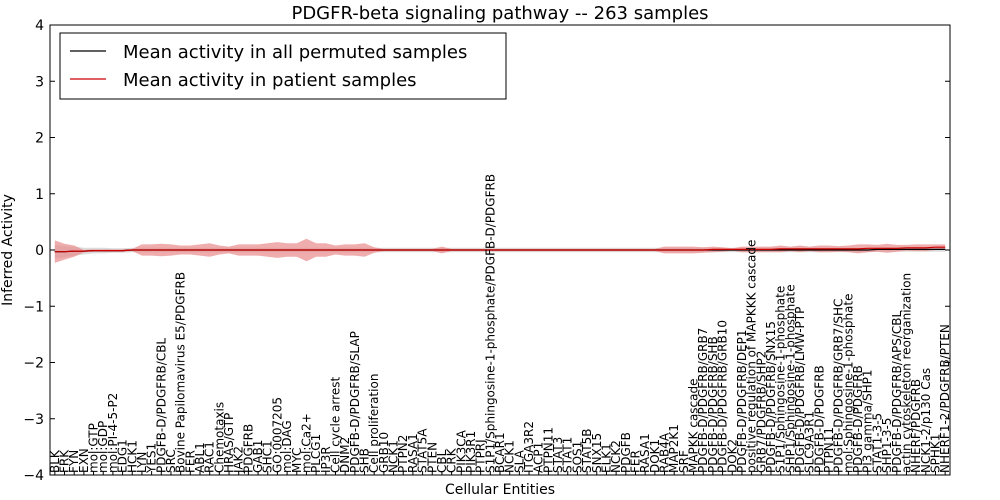 Image resolution: width=1000 pixels, height=500 pixels. What do you see at coordinates (665, 452) in the screenshot?
I see `x-tick-label: RAB4A` at bounding box center [665, 452].